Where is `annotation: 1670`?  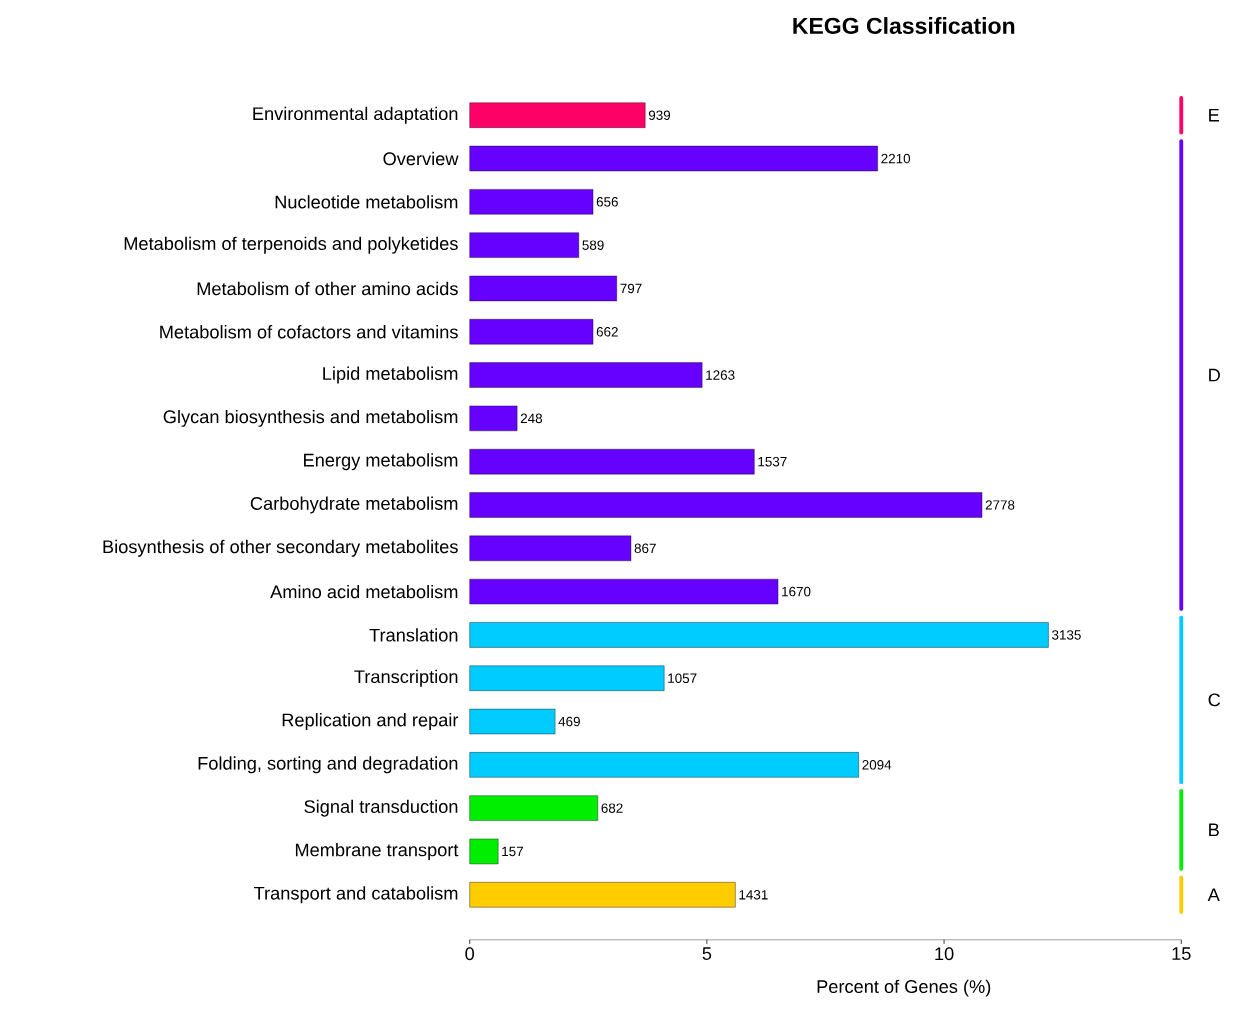
annotation: 1670 is located at coordinates (796, 591).